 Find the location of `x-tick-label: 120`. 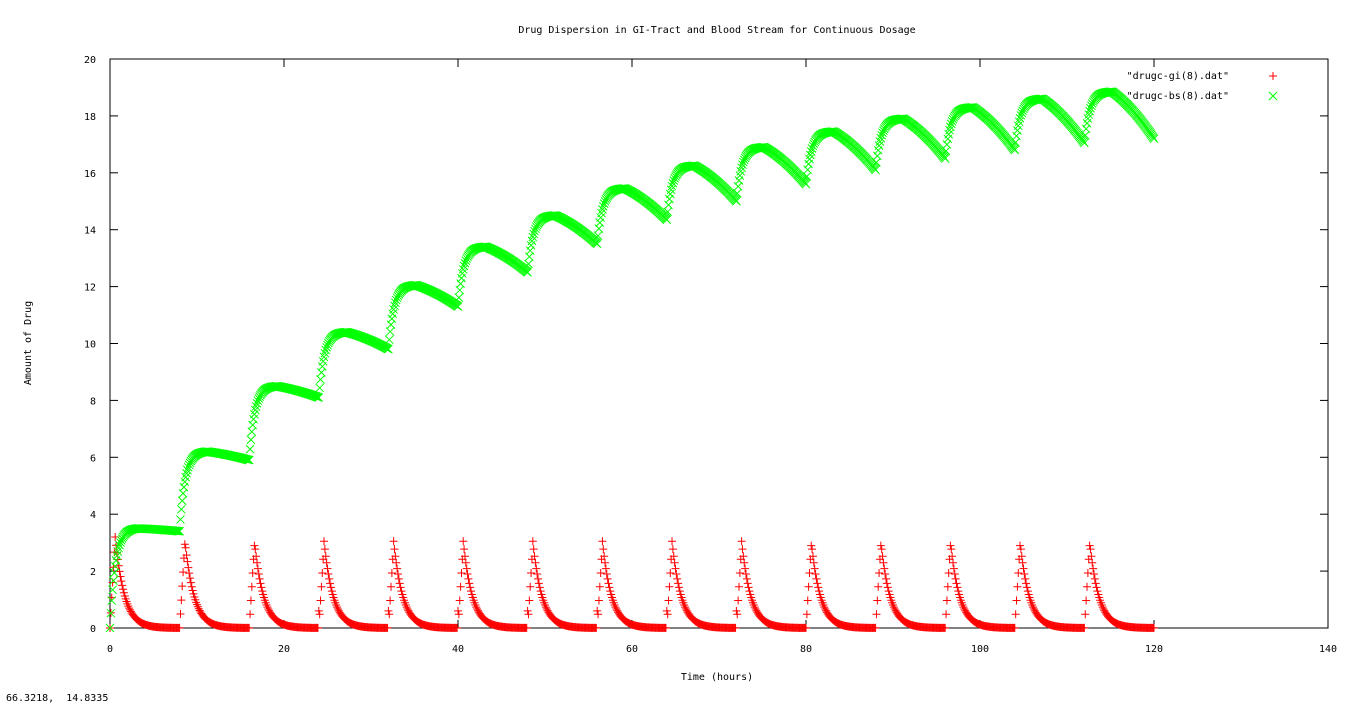

x-tick-label: 120 is located at coordinates (1154, 649).